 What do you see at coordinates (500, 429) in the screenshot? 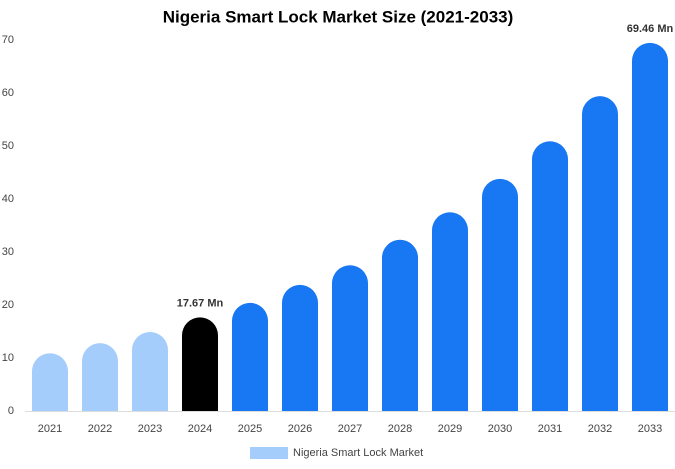
I see `x-tick-label: 2030` at bounding box center [500, 429].